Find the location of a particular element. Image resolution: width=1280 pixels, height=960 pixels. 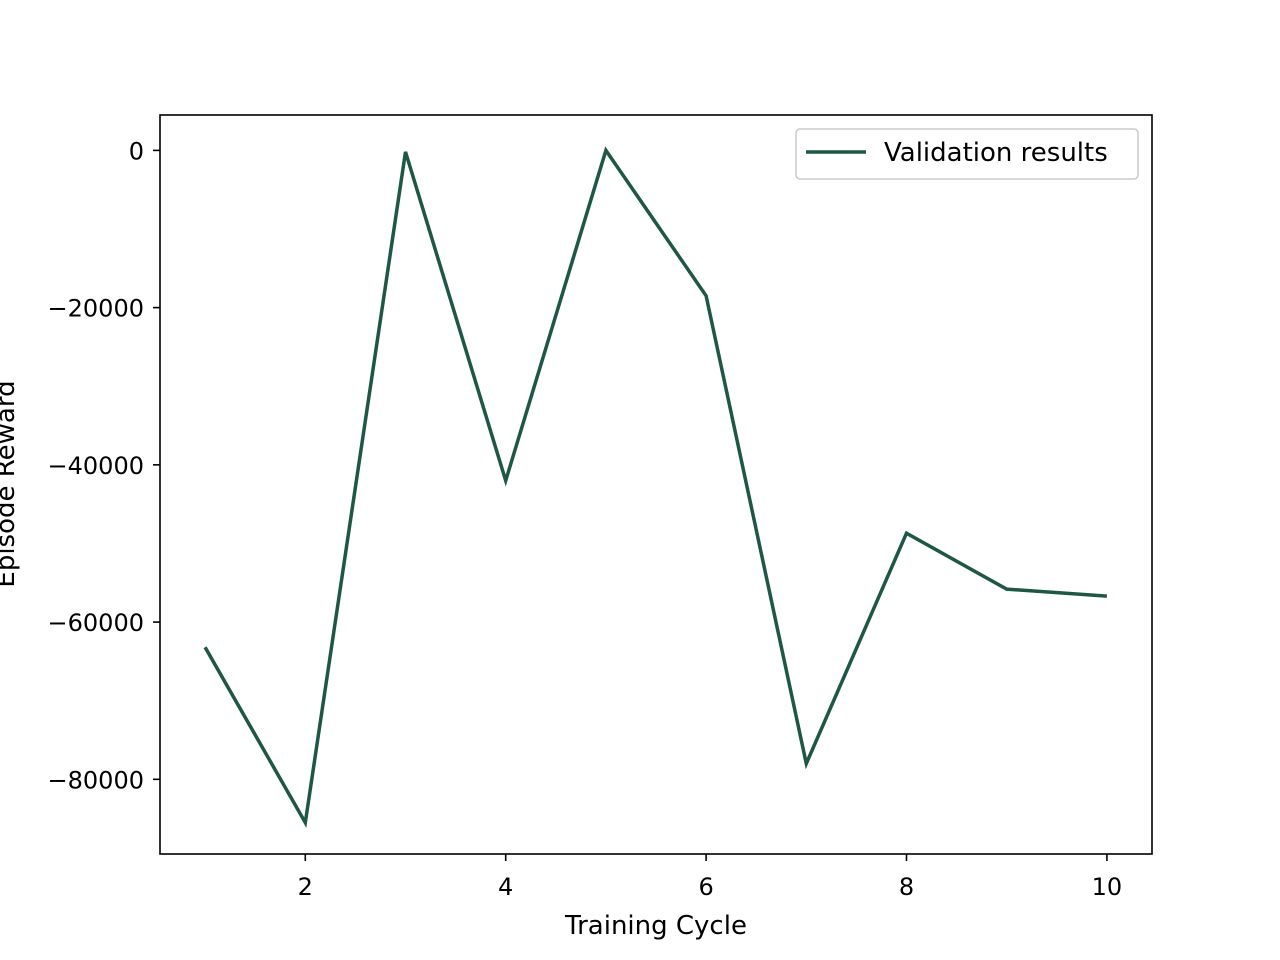

legend-box is located at coordinates (967, 154).